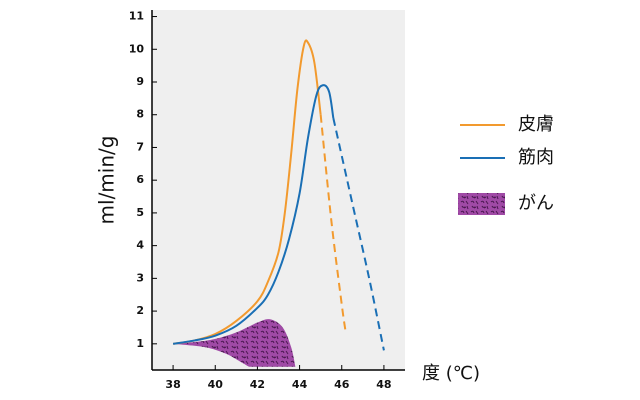 The width and height of the screenshot is (640, 400). What do you see at coordinates (216, 384) in the screenshot?
I see `x-tick-label: 40` at bounding box center [216, 384].